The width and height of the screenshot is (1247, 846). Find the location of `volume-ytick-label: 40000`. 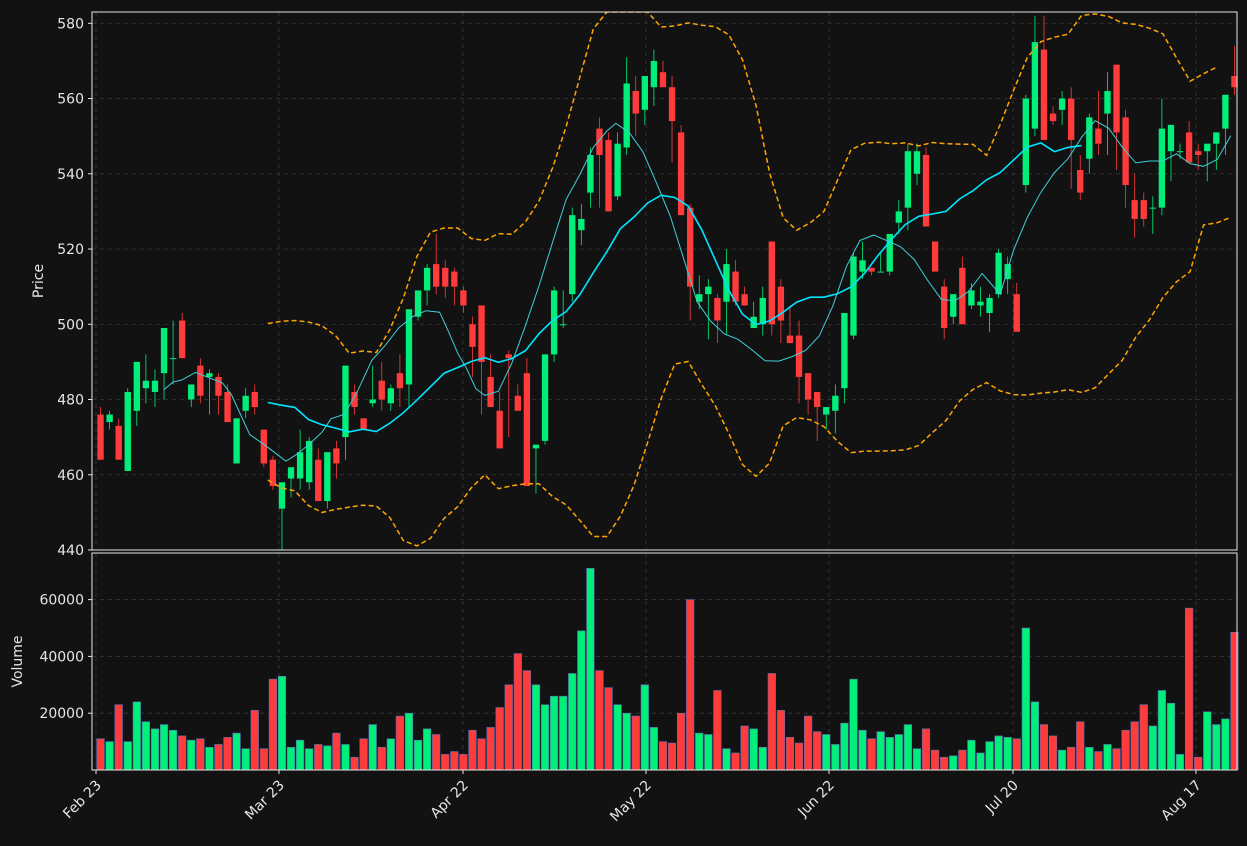

volume-ytick-label: 40000 is located at coordinates (61, 657).